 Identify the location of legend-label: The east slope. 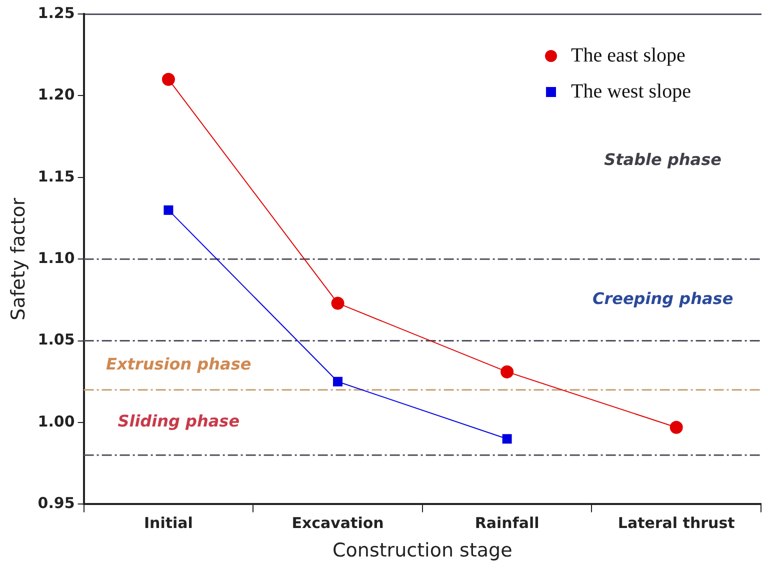
(628, 55).